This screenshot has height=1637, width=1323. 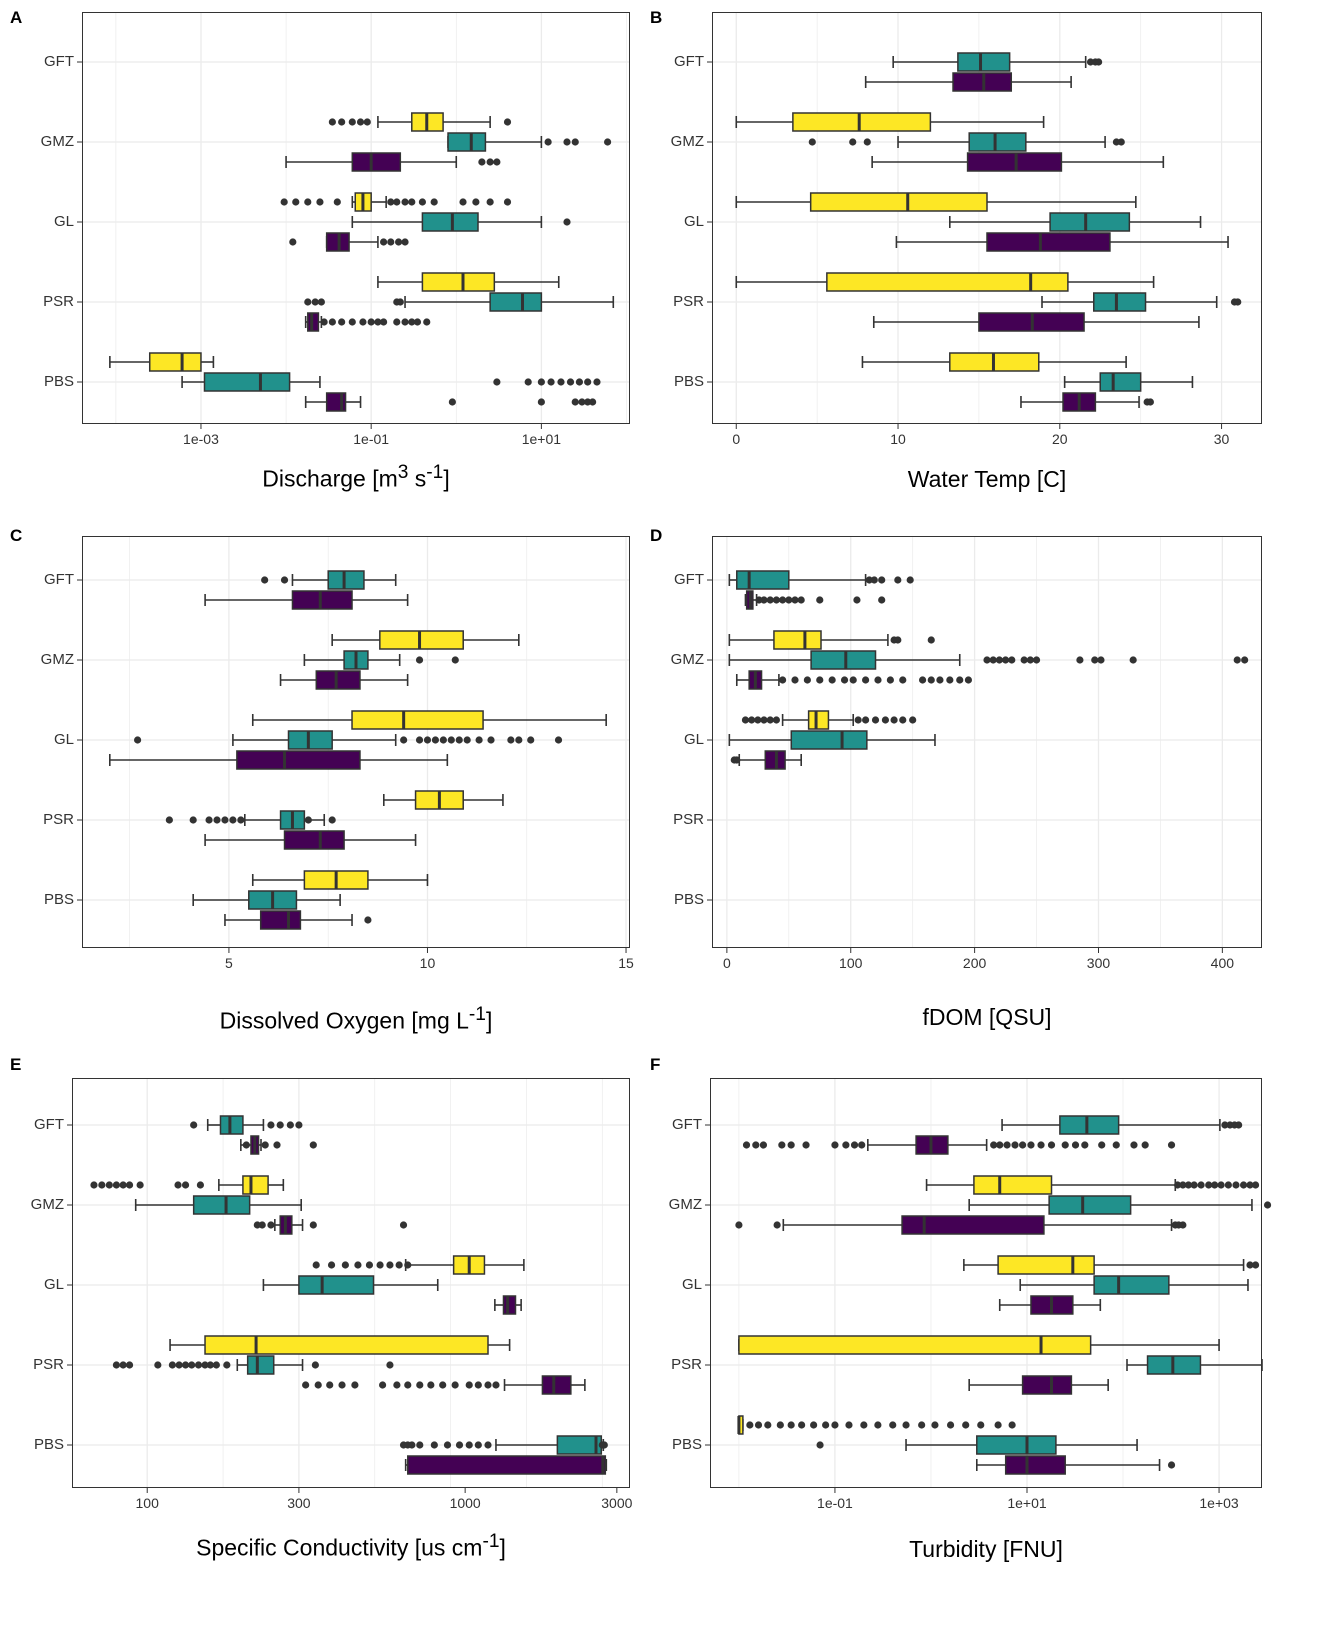 What do you see at coordinates (986, 1549) in the screenshot?
I see `x-axis-title: Turbidity [FNU]` at bounding box center [986, 1549].